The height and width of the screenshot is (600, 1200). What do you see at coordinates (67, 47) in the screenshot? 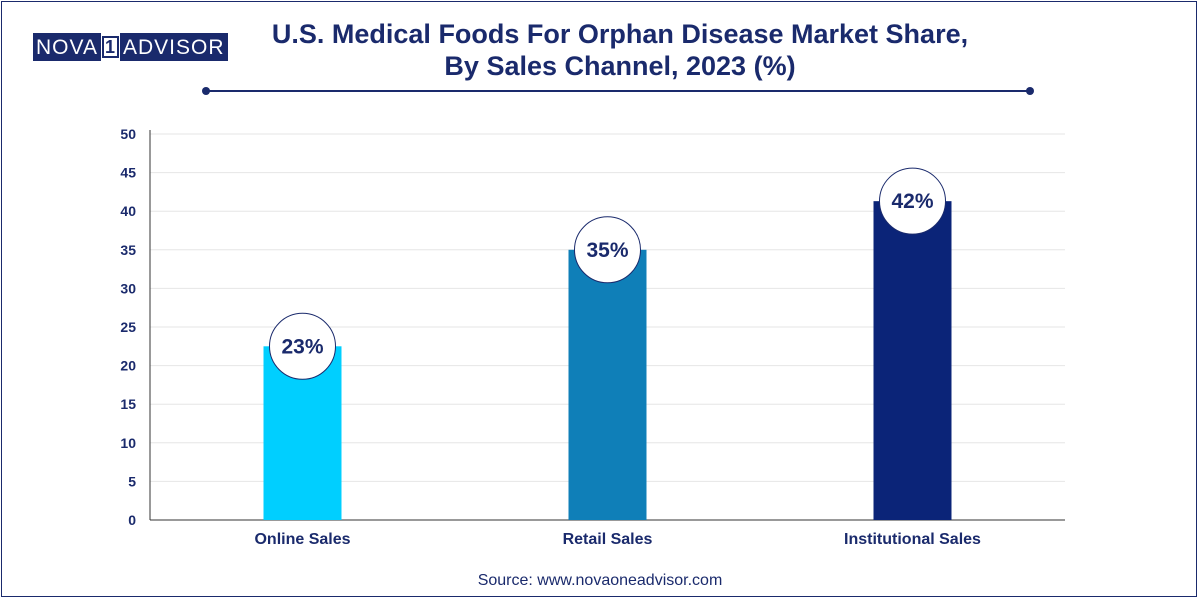
I see `brand-logo-part-a: NOVA` at bounding box center [67, 47].